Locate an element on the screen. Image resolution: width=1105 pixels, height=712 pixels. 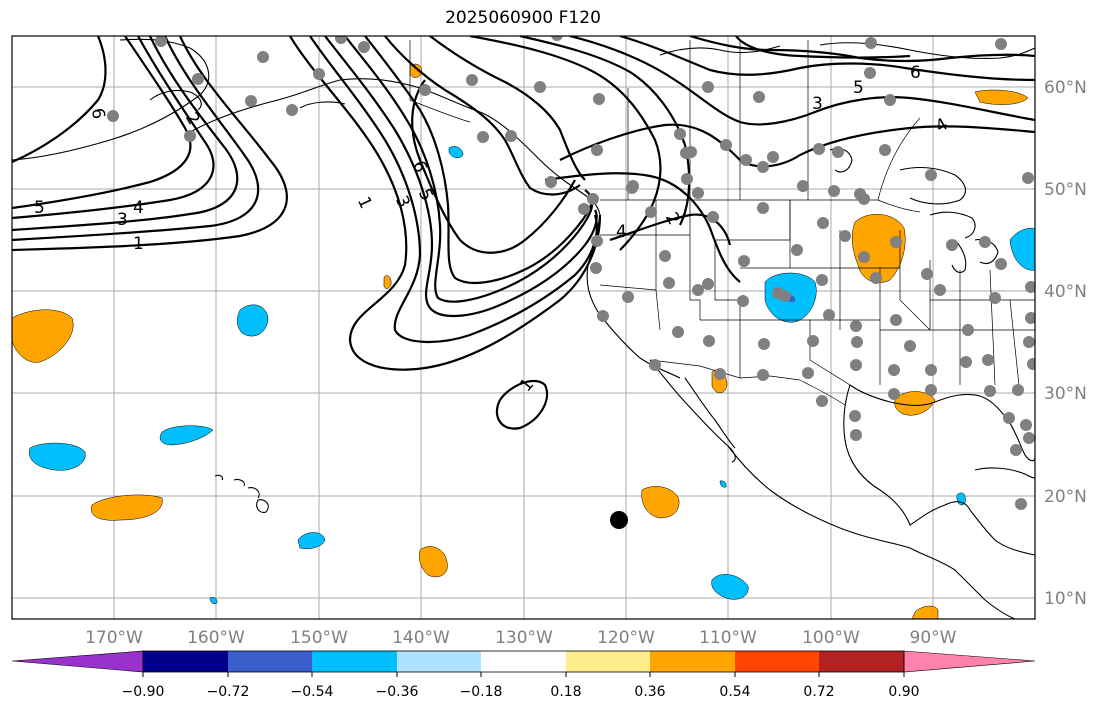
contour-label: 1 is located at coordinates (138, 244).